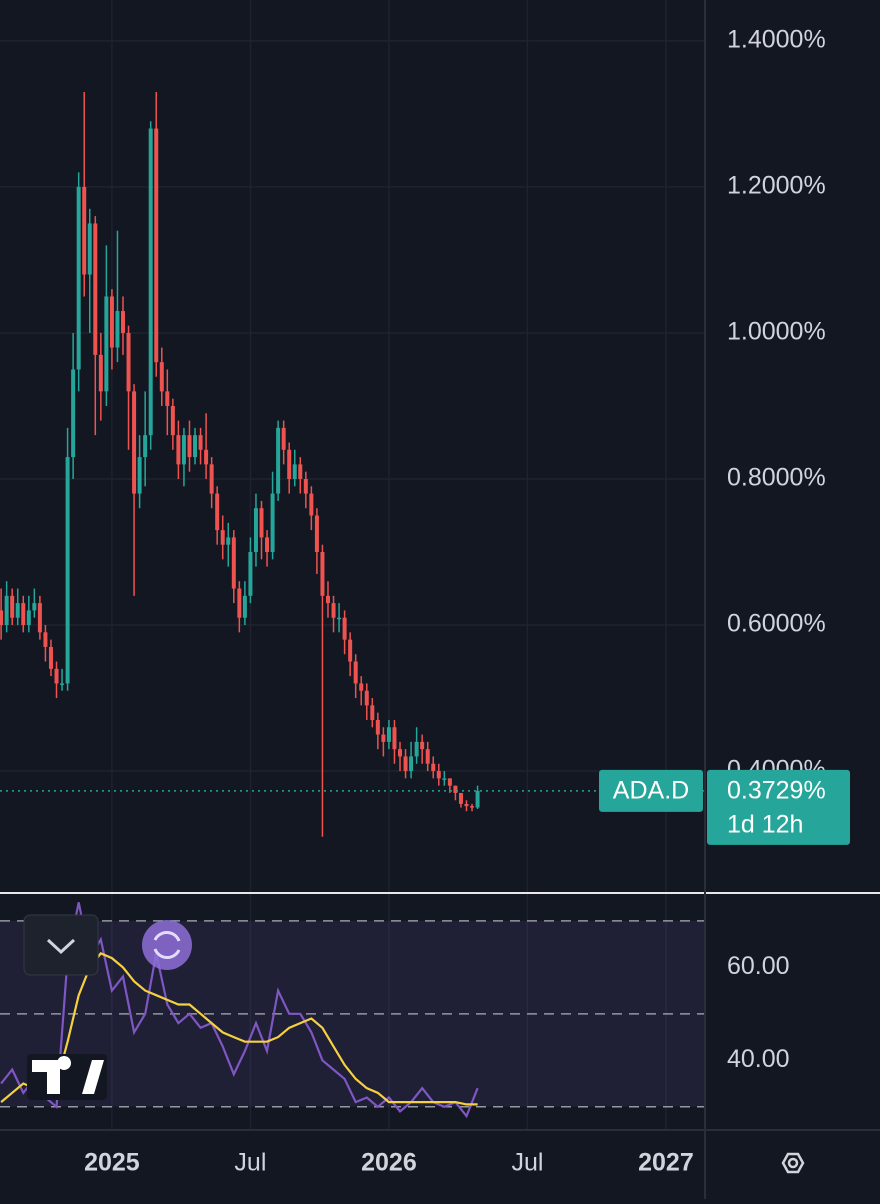 The width and height of the screenshot is (880, 1204). What do you see at coordinates (666, 1163) in the screenshot?
I see `x-tick-label: 2027` at bounding box center [666, 1163].